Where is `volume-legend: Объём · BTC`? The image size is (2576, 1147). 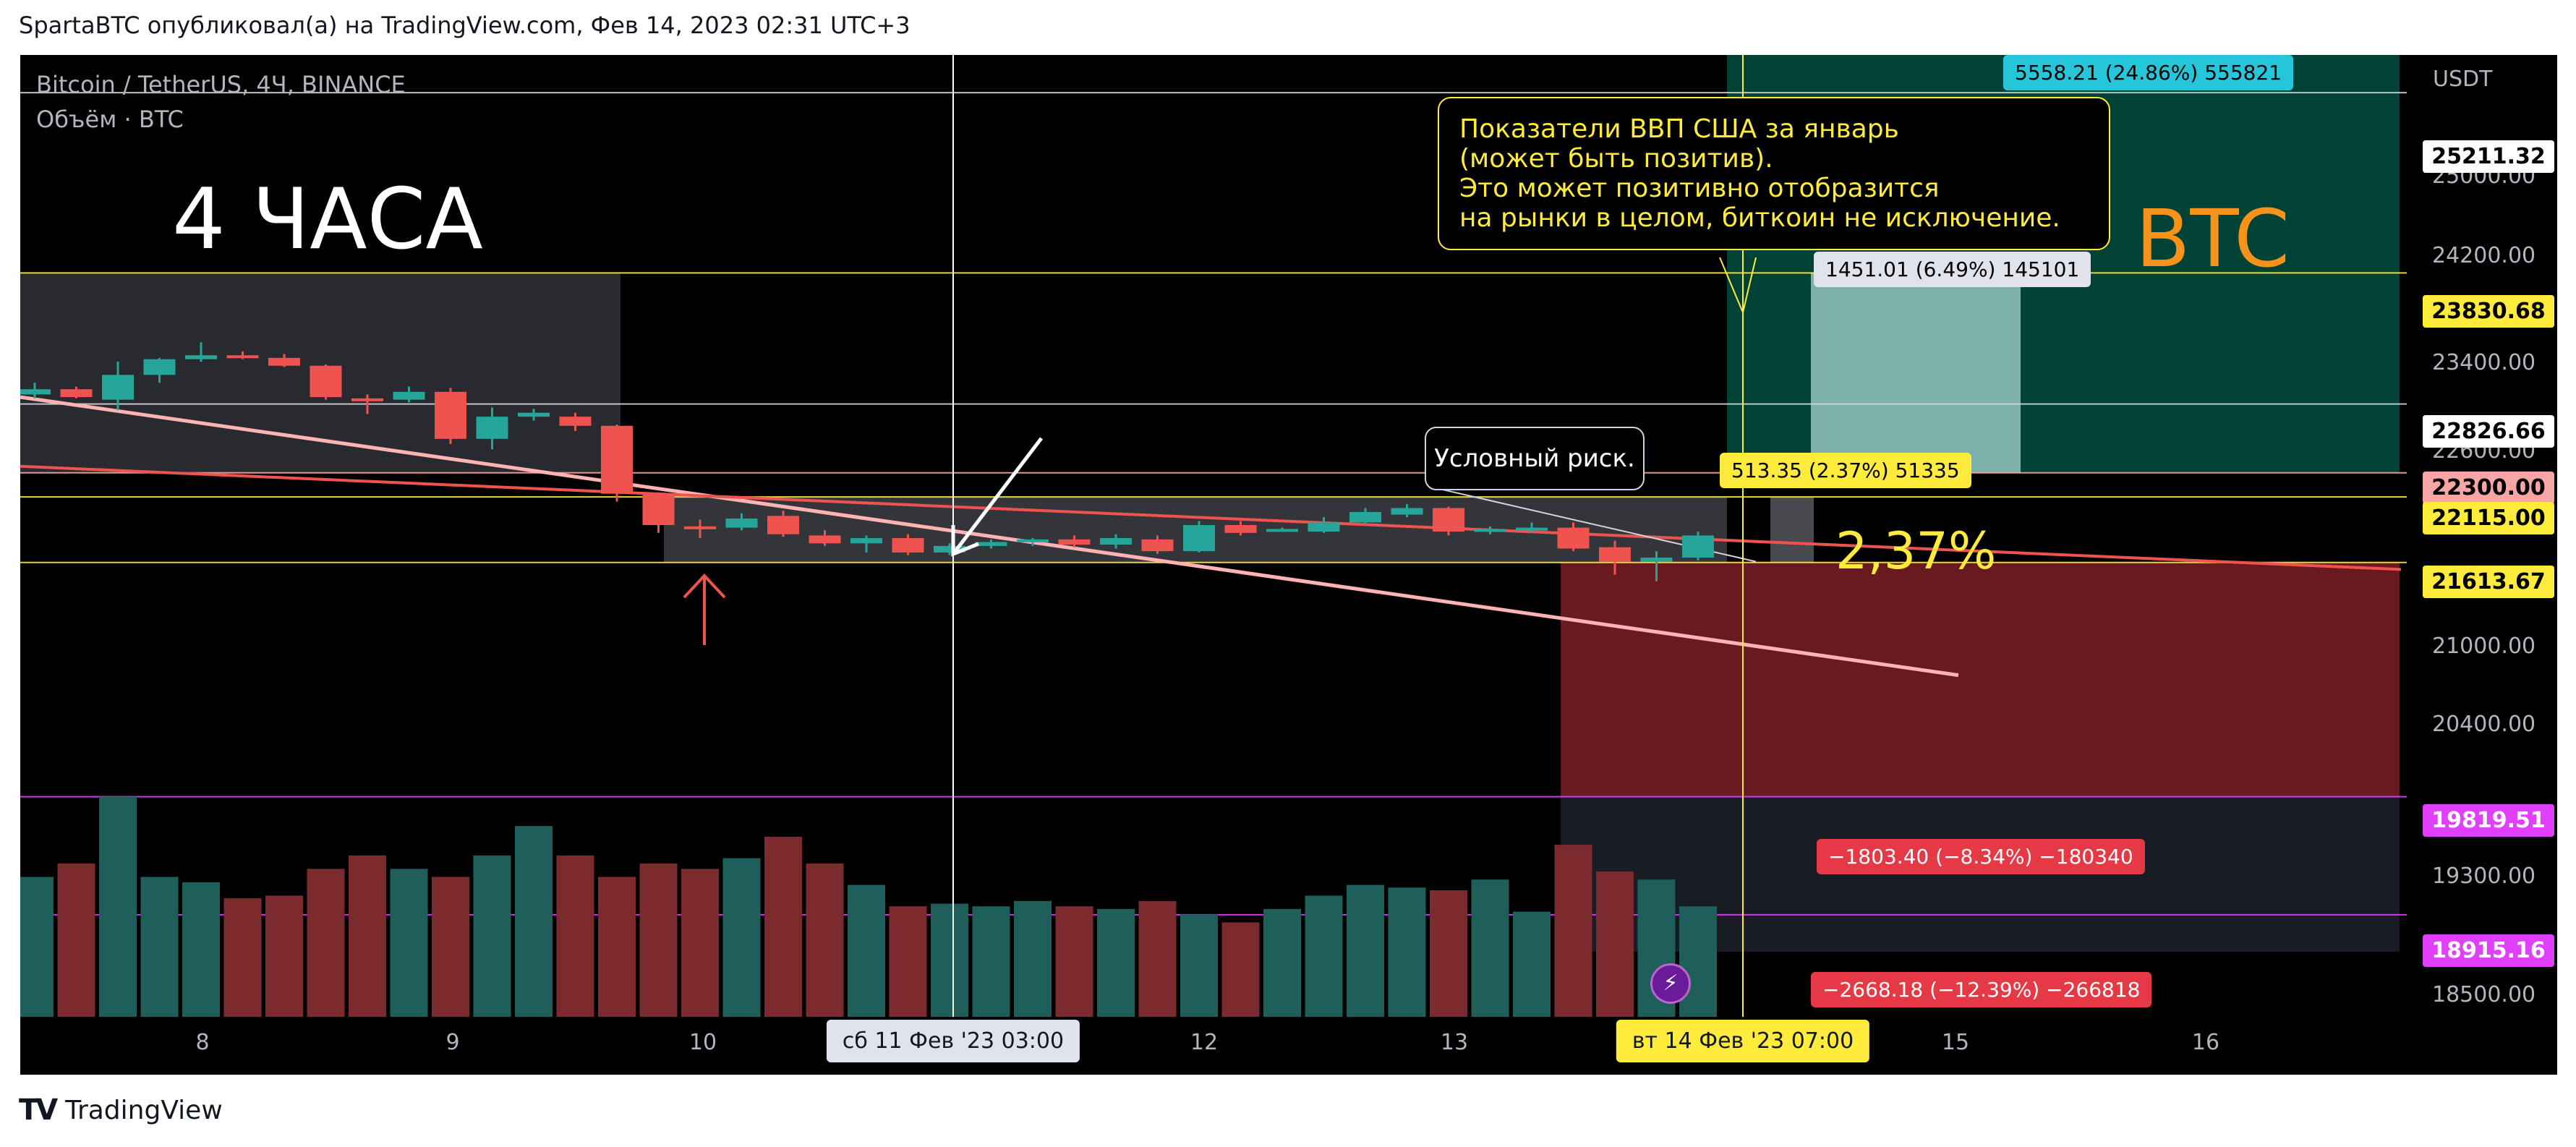 volume-legend: Объём · BTC is located at coordinates (110, 119).